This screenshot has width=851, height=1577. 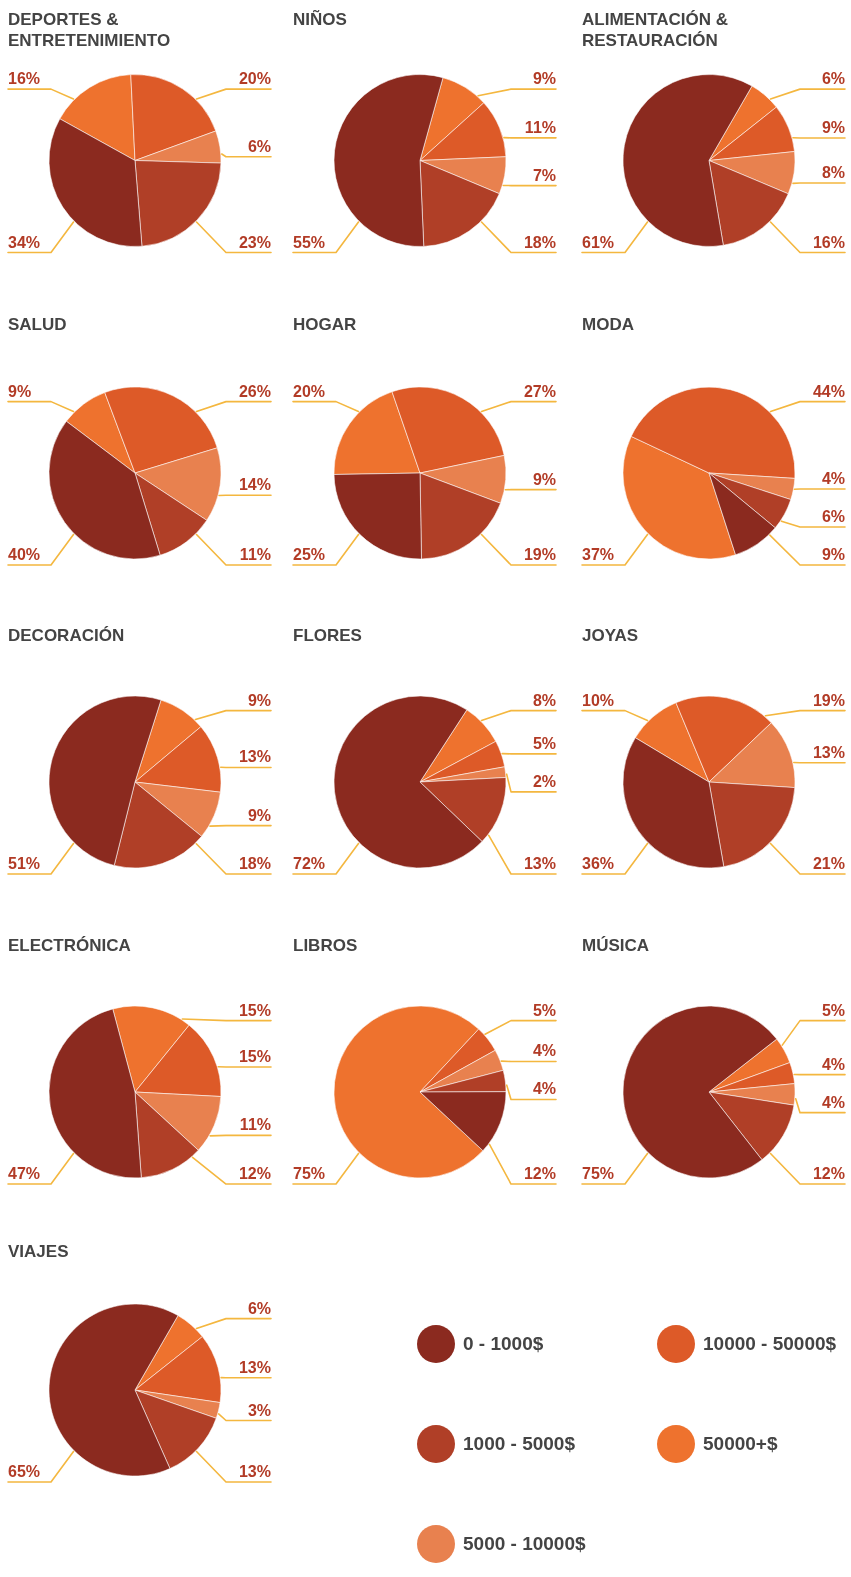 What do you see at coordinates (24, 1472) in the screenshot?
I see `data-label: 65%` at bounding box center [24, 1472].